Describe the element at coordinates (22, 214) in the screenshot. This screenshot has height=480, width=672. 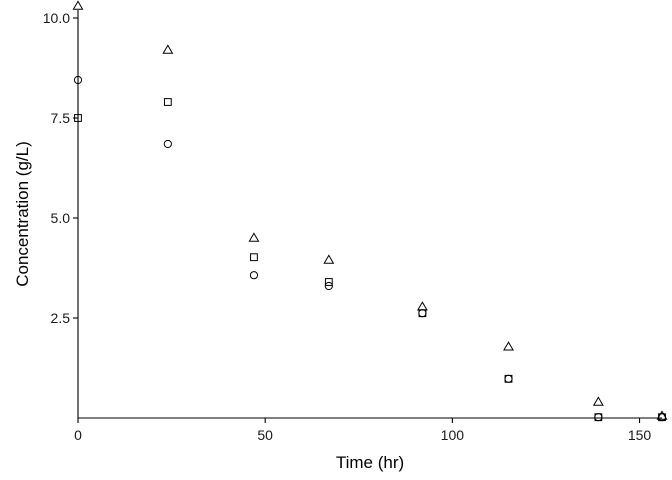
I see `y-axis-title: Concentration (g/L)` at that location.